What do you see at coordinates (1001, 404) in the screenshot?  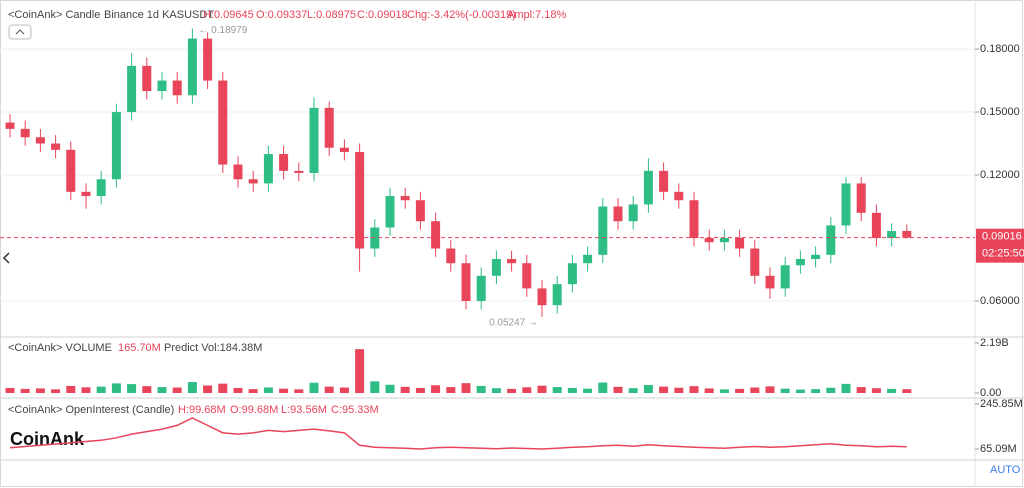 I see `y-tick-label: 245.85M` at bounding box center [1001, 404].